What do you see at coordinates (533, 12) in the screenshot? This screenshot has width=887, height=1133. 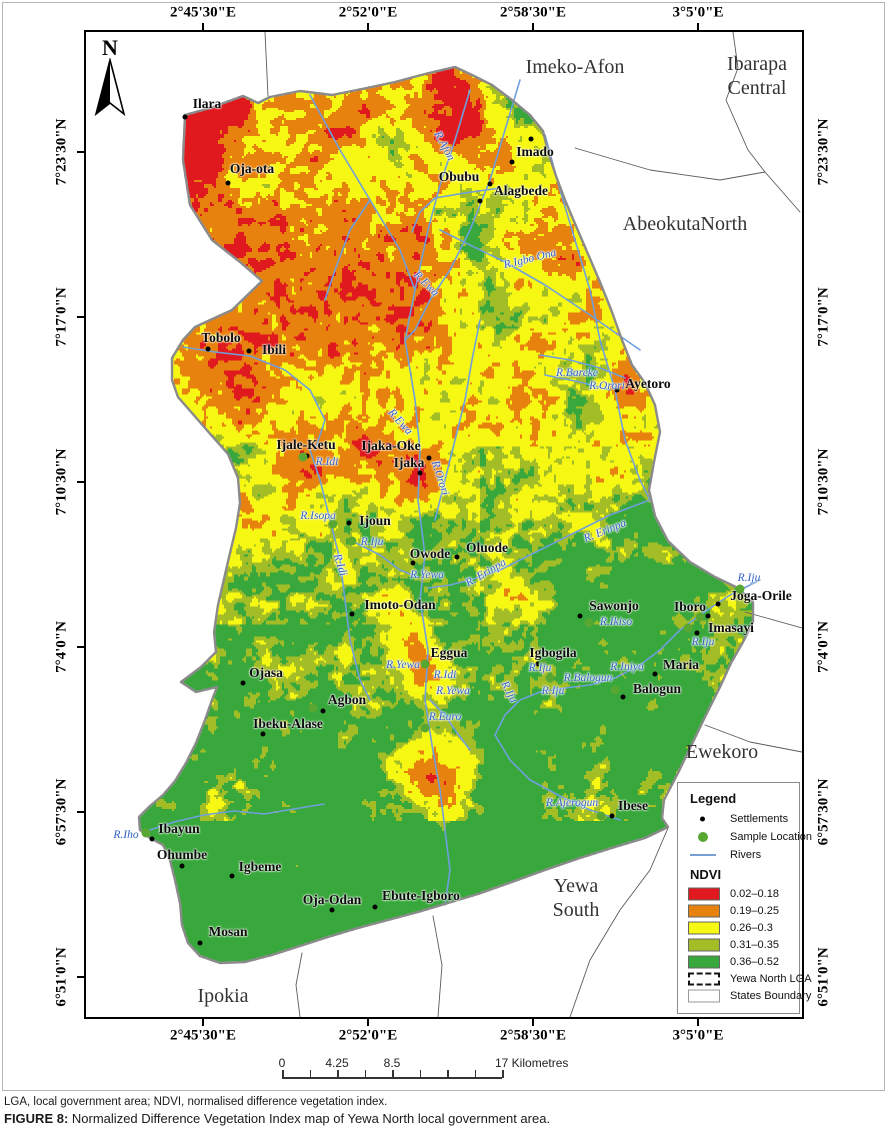 I see `axis-label-lon-top: 2°58'30"E` at bounding box center [533, 12].